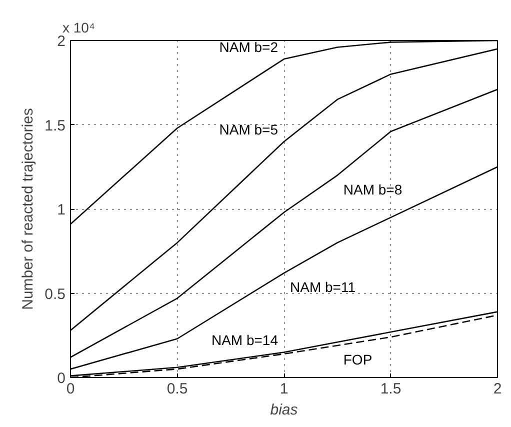  Describe the element at coordinates (323, 287) in the screenshot. I see `series-label: NAM b=11` at that location.